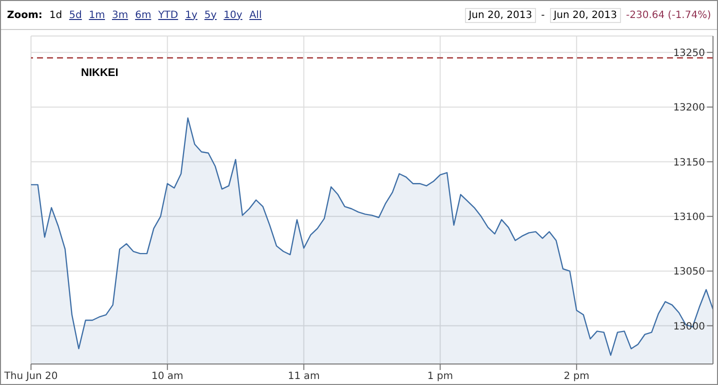  I want to click on y-tick-label: 13150, so click(689, 162).